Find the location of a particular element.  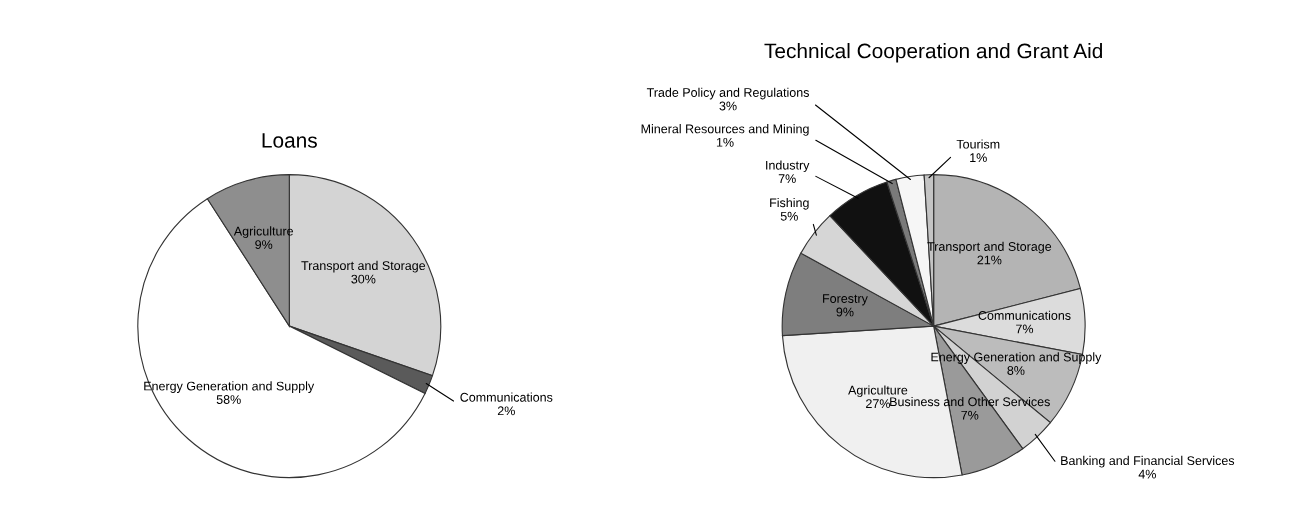

data-label: 3% is located at coordinates (728, 106).